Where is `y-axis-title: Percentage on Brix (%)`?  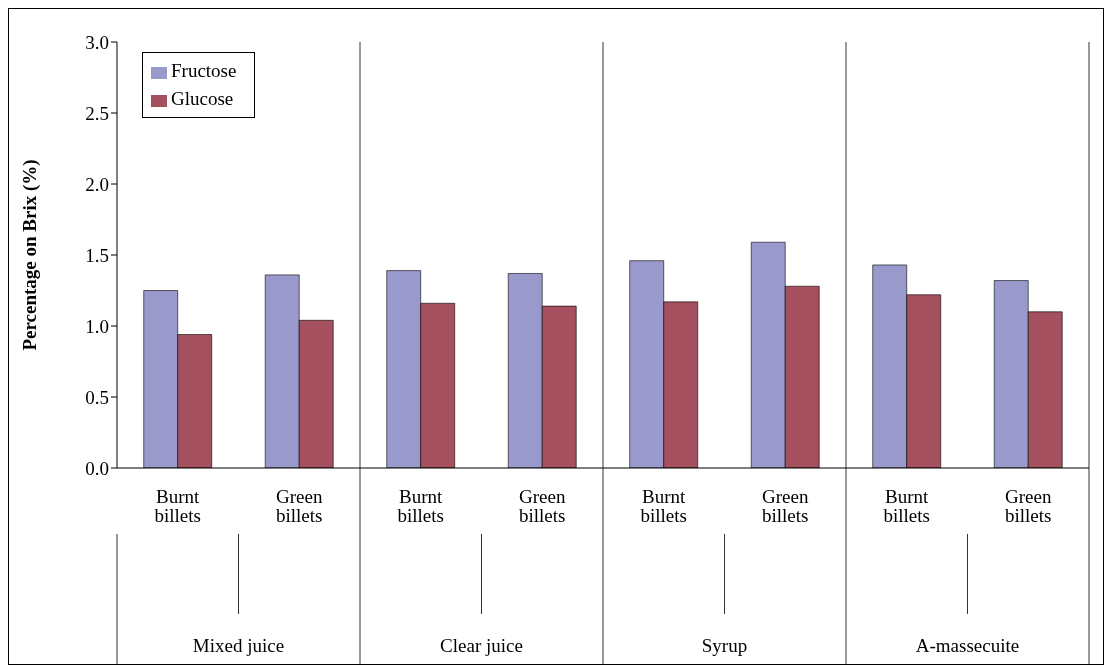
y-axis-title: Percentage on Brix (%) is located at coordinates (29, 255).